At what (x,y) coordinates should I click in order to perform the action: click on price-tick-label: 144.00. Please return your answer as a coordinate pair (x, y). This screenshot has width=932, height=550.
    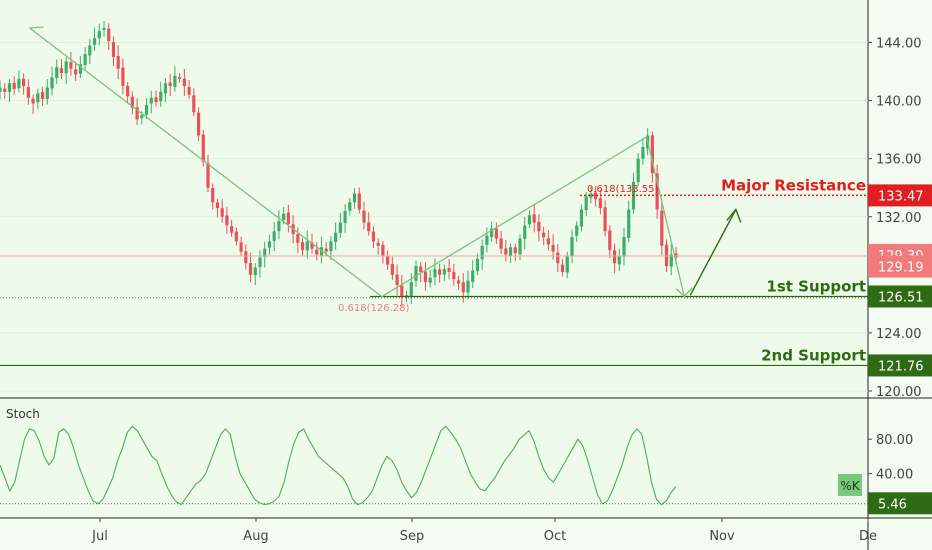
    Looking at the image, I should click on (899, 44).